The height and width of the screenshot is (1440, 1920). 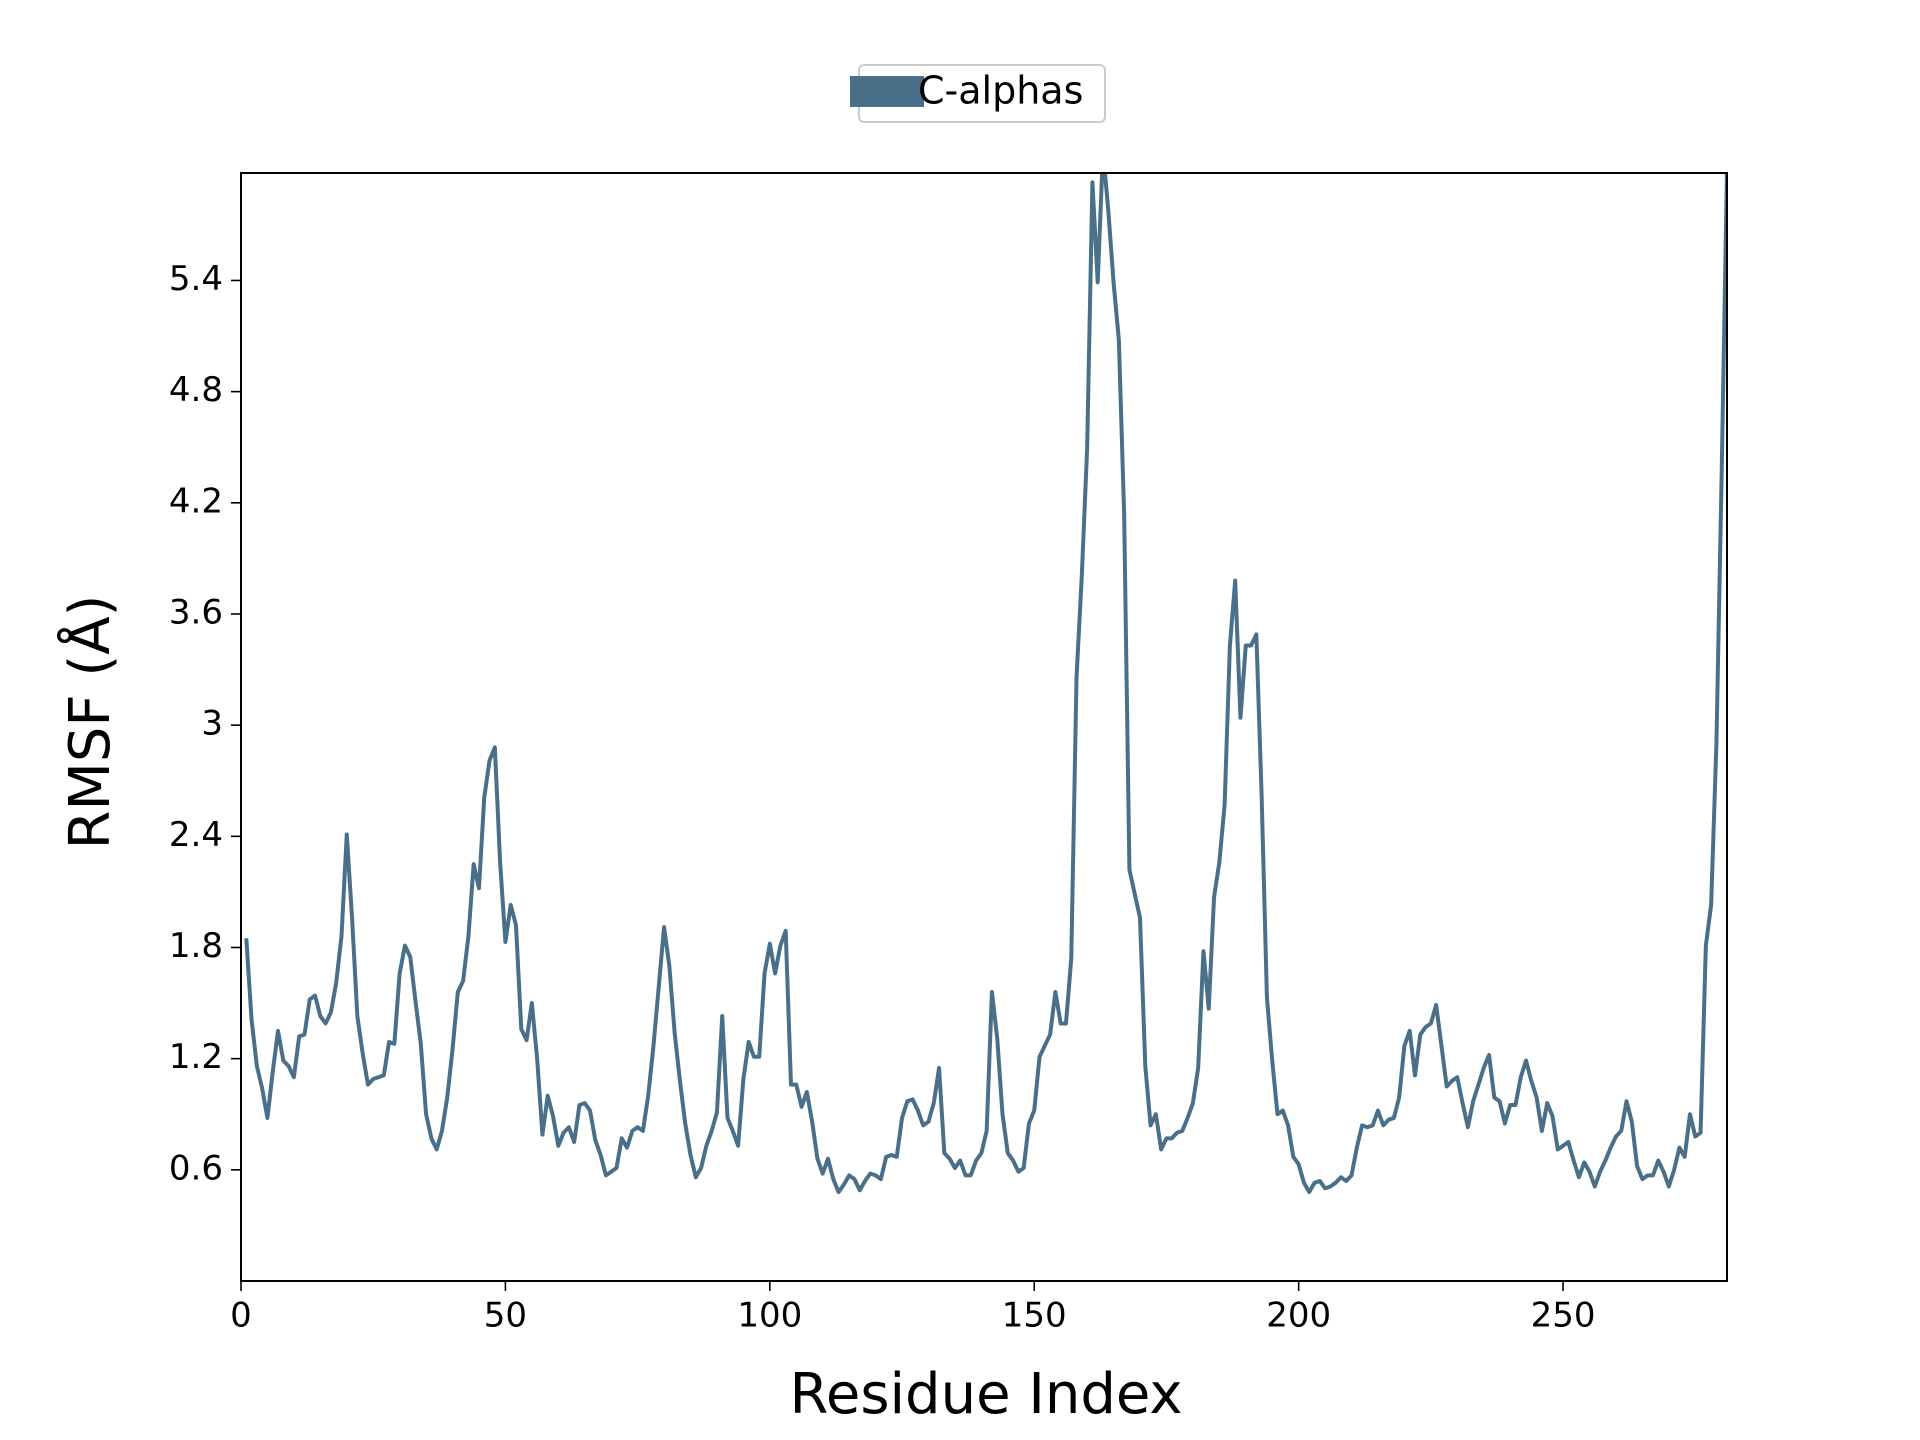 I want to click on y-tick-label: 0.6, so click(x=196, y=1168).